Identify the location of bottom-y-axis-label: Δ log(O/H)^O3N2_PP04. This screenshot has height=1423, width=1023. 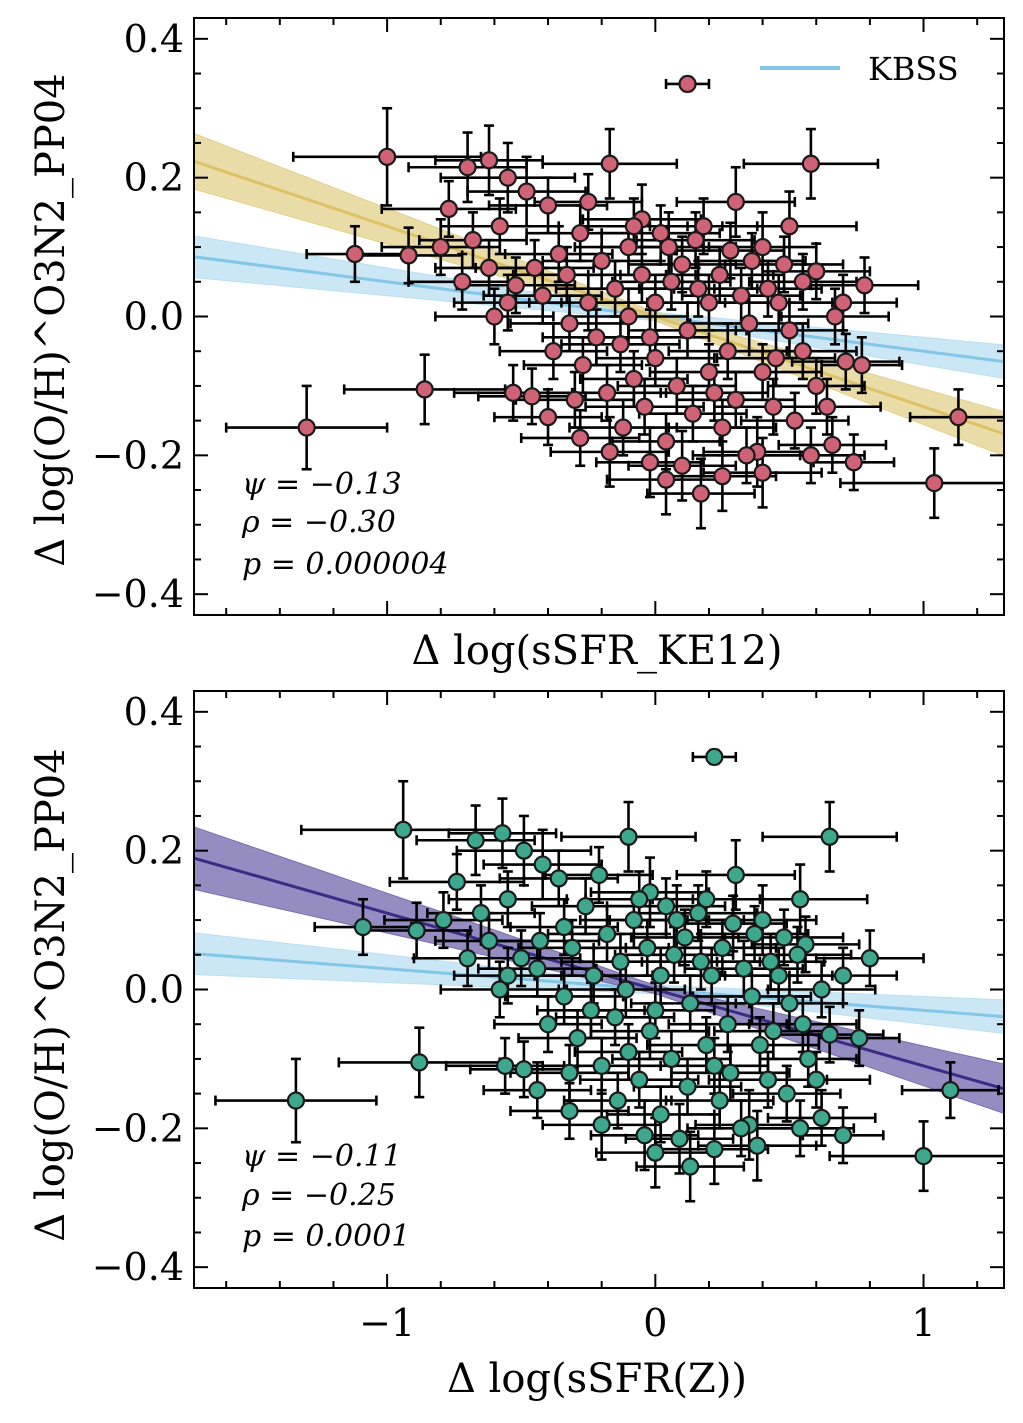
(51, 994).